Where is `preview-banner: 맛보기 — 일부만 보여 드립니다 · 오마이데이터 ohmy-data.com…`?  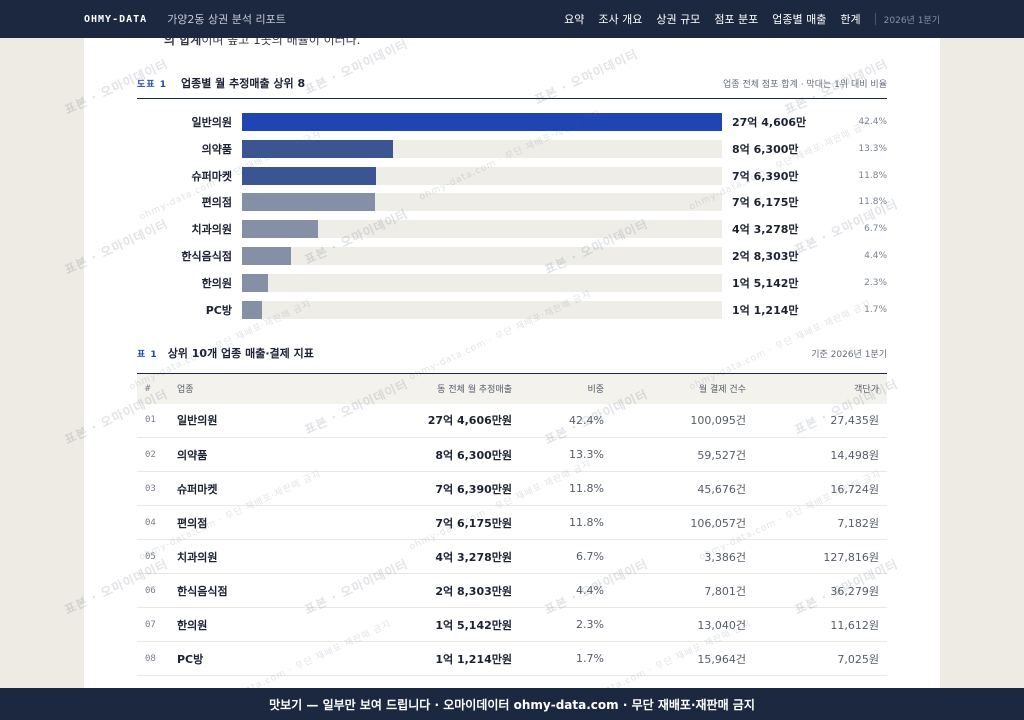
preview-banner: 맛보기 — 일부만 보여 드립니다 · 오마이데이터 ohmy-data.com… is located at coordinates (512, 704).